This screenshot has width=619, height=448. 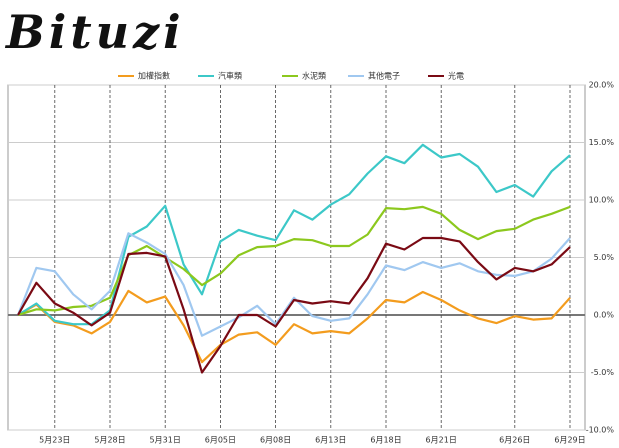 What do you see at coordinates (602, 142) in the screenshot?
I see `y-tick-label: 15.0%` at bounding box center [602, 142].